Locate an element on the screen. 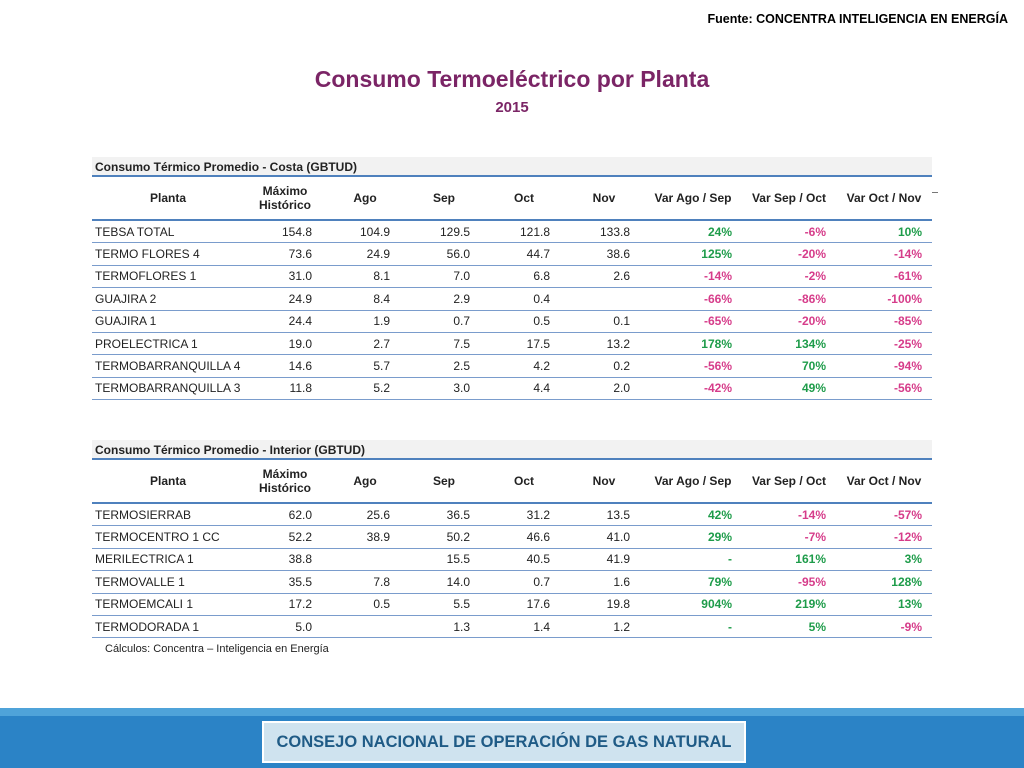 This screenshot has height=768, width=1024. value-cell: 0.5 is located at coordinates (365, 604).